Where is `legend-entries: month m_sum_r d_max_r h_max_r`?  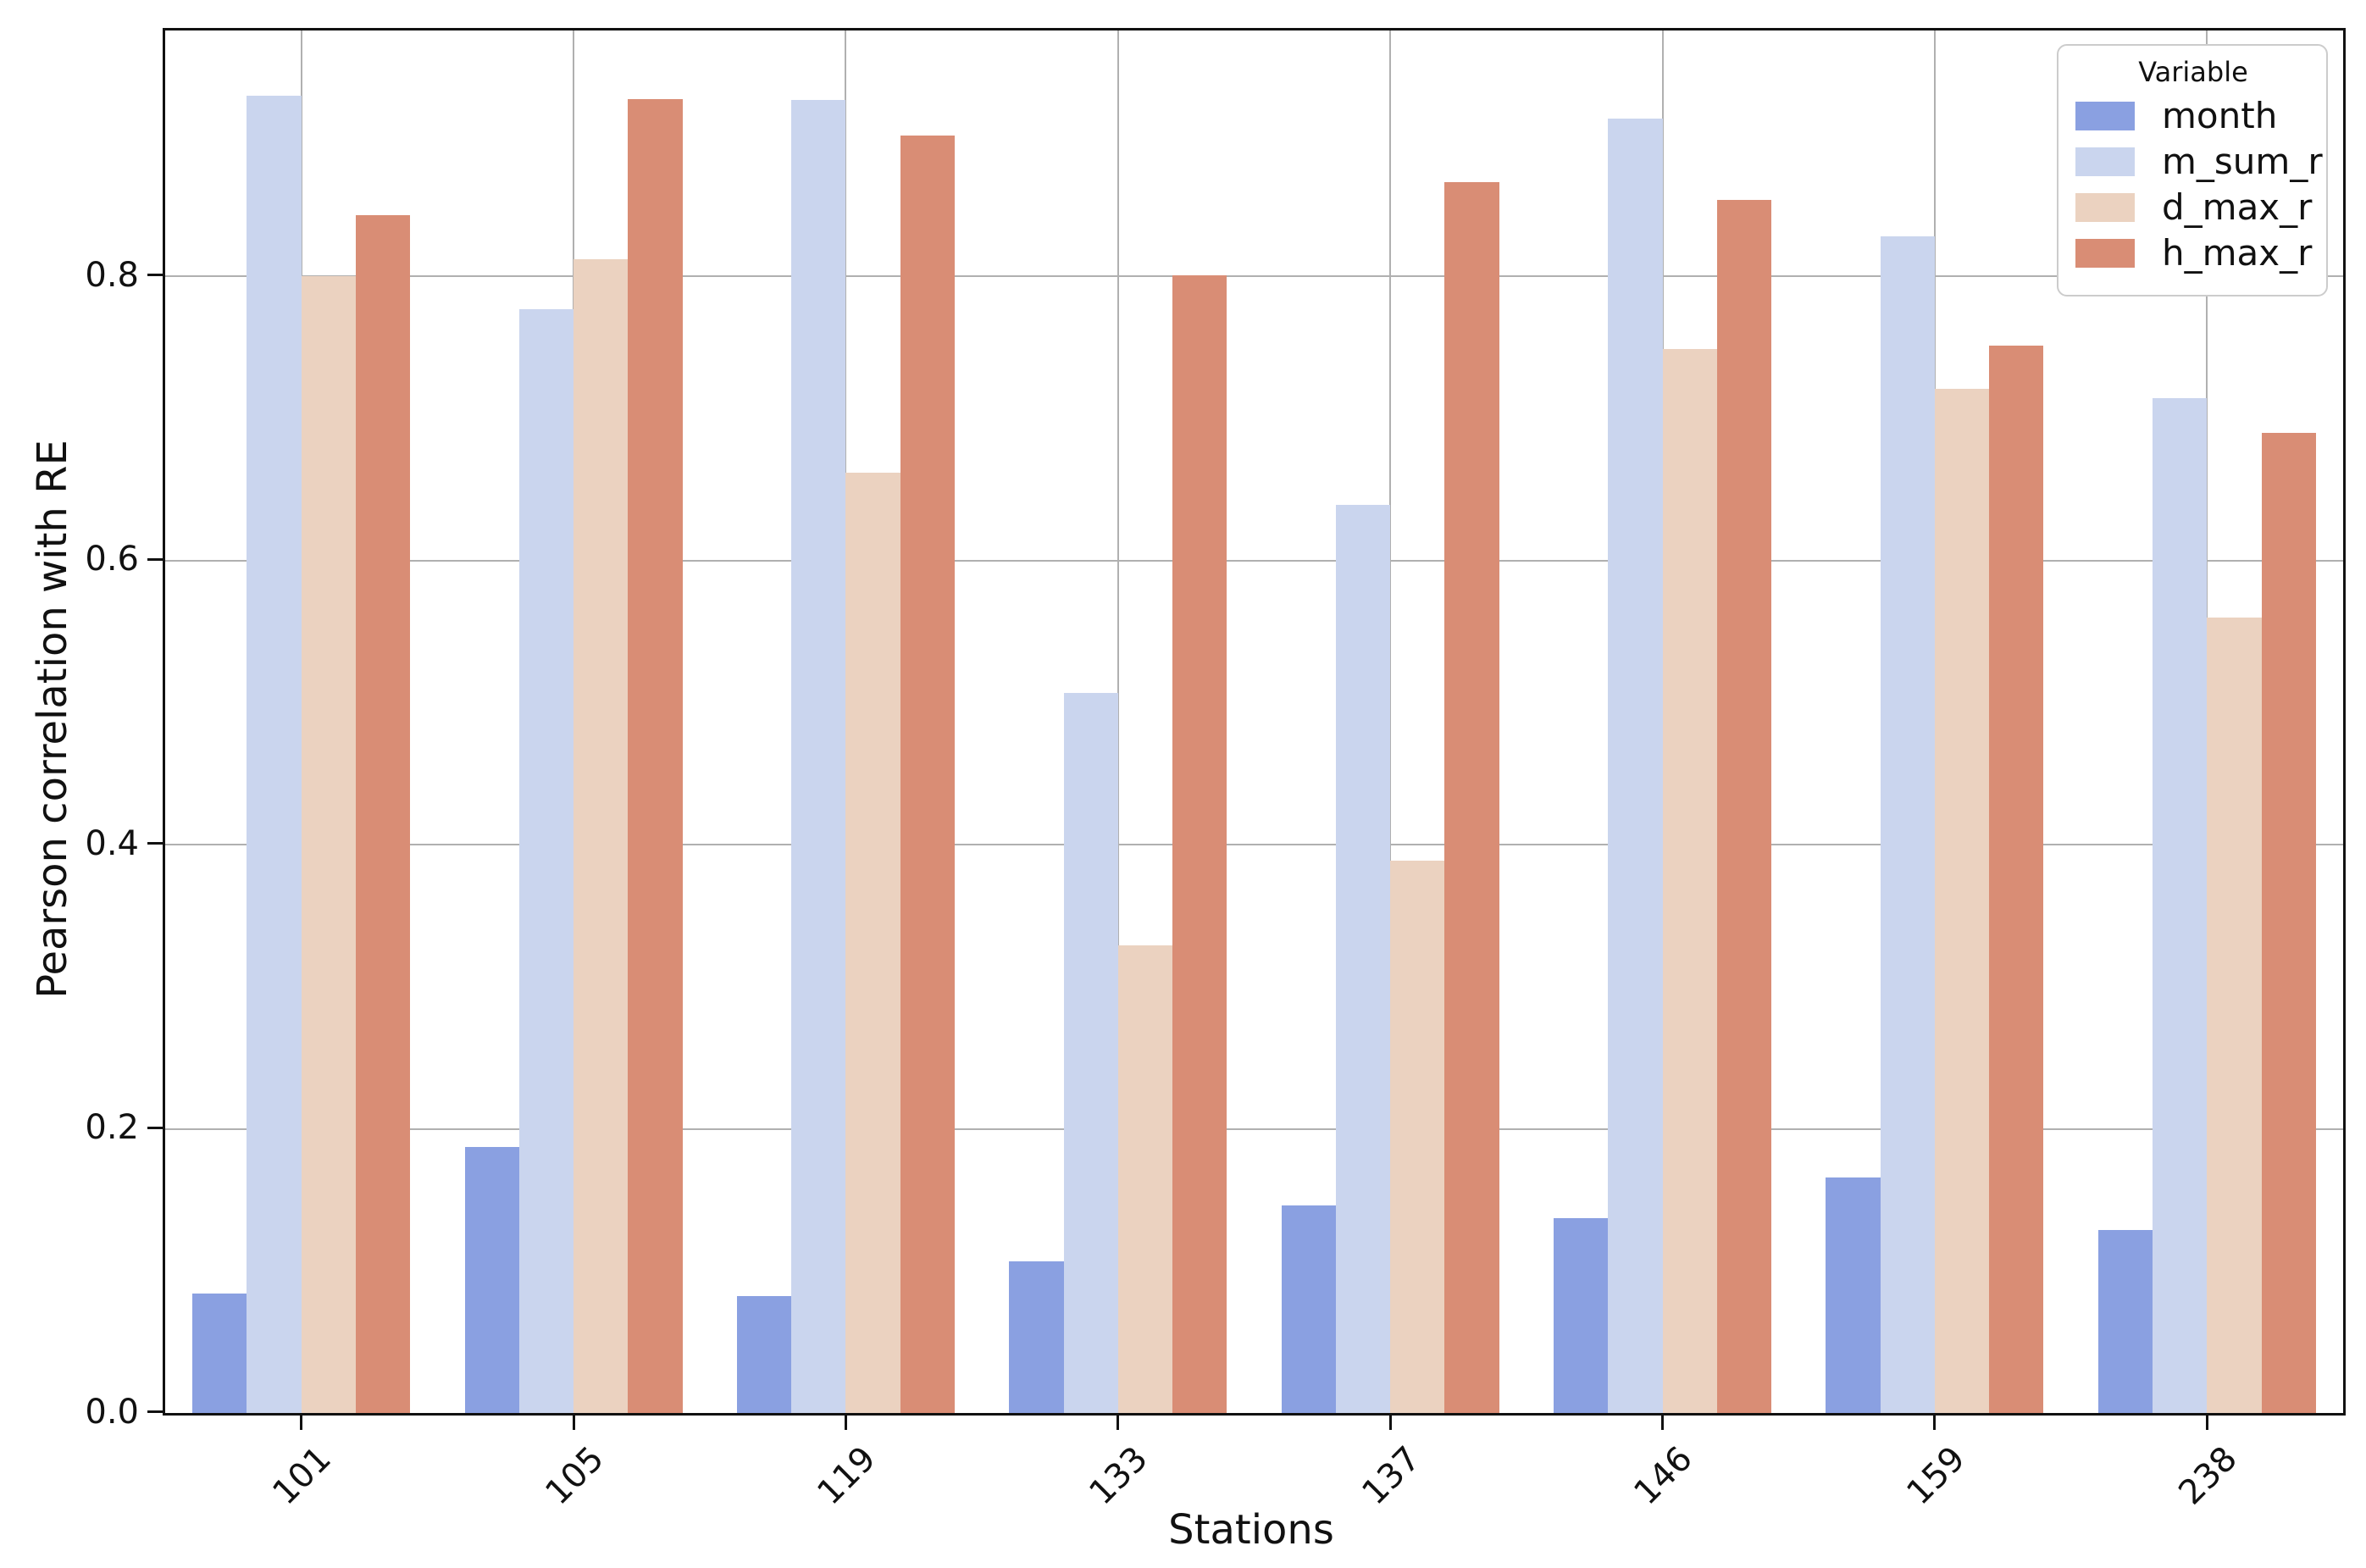 legend-entries: month m_sum_r d_max_r h_max_r is located at coordinates (2199, 186).